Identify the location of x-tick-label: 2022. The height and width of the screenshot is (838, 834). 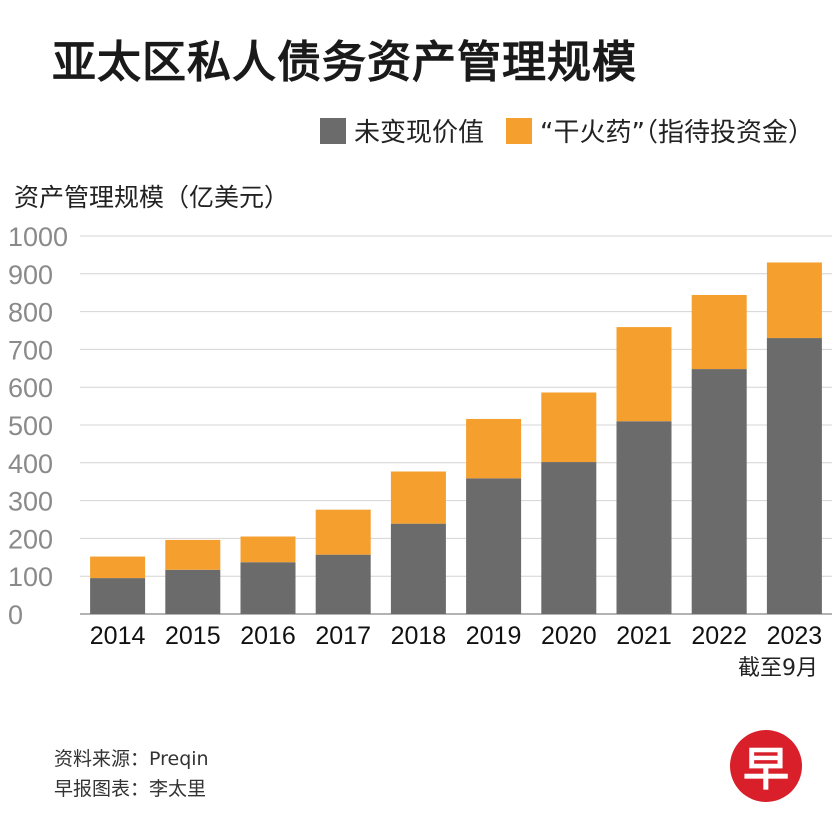
(719, 636).